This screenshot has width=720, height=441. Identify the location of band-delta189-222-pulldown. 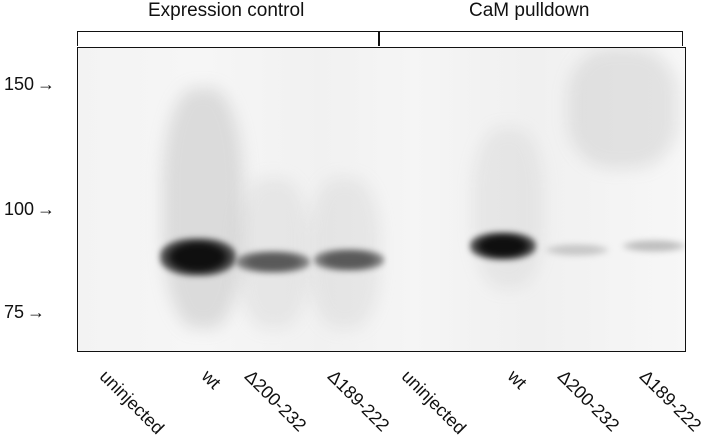
(654, 246).